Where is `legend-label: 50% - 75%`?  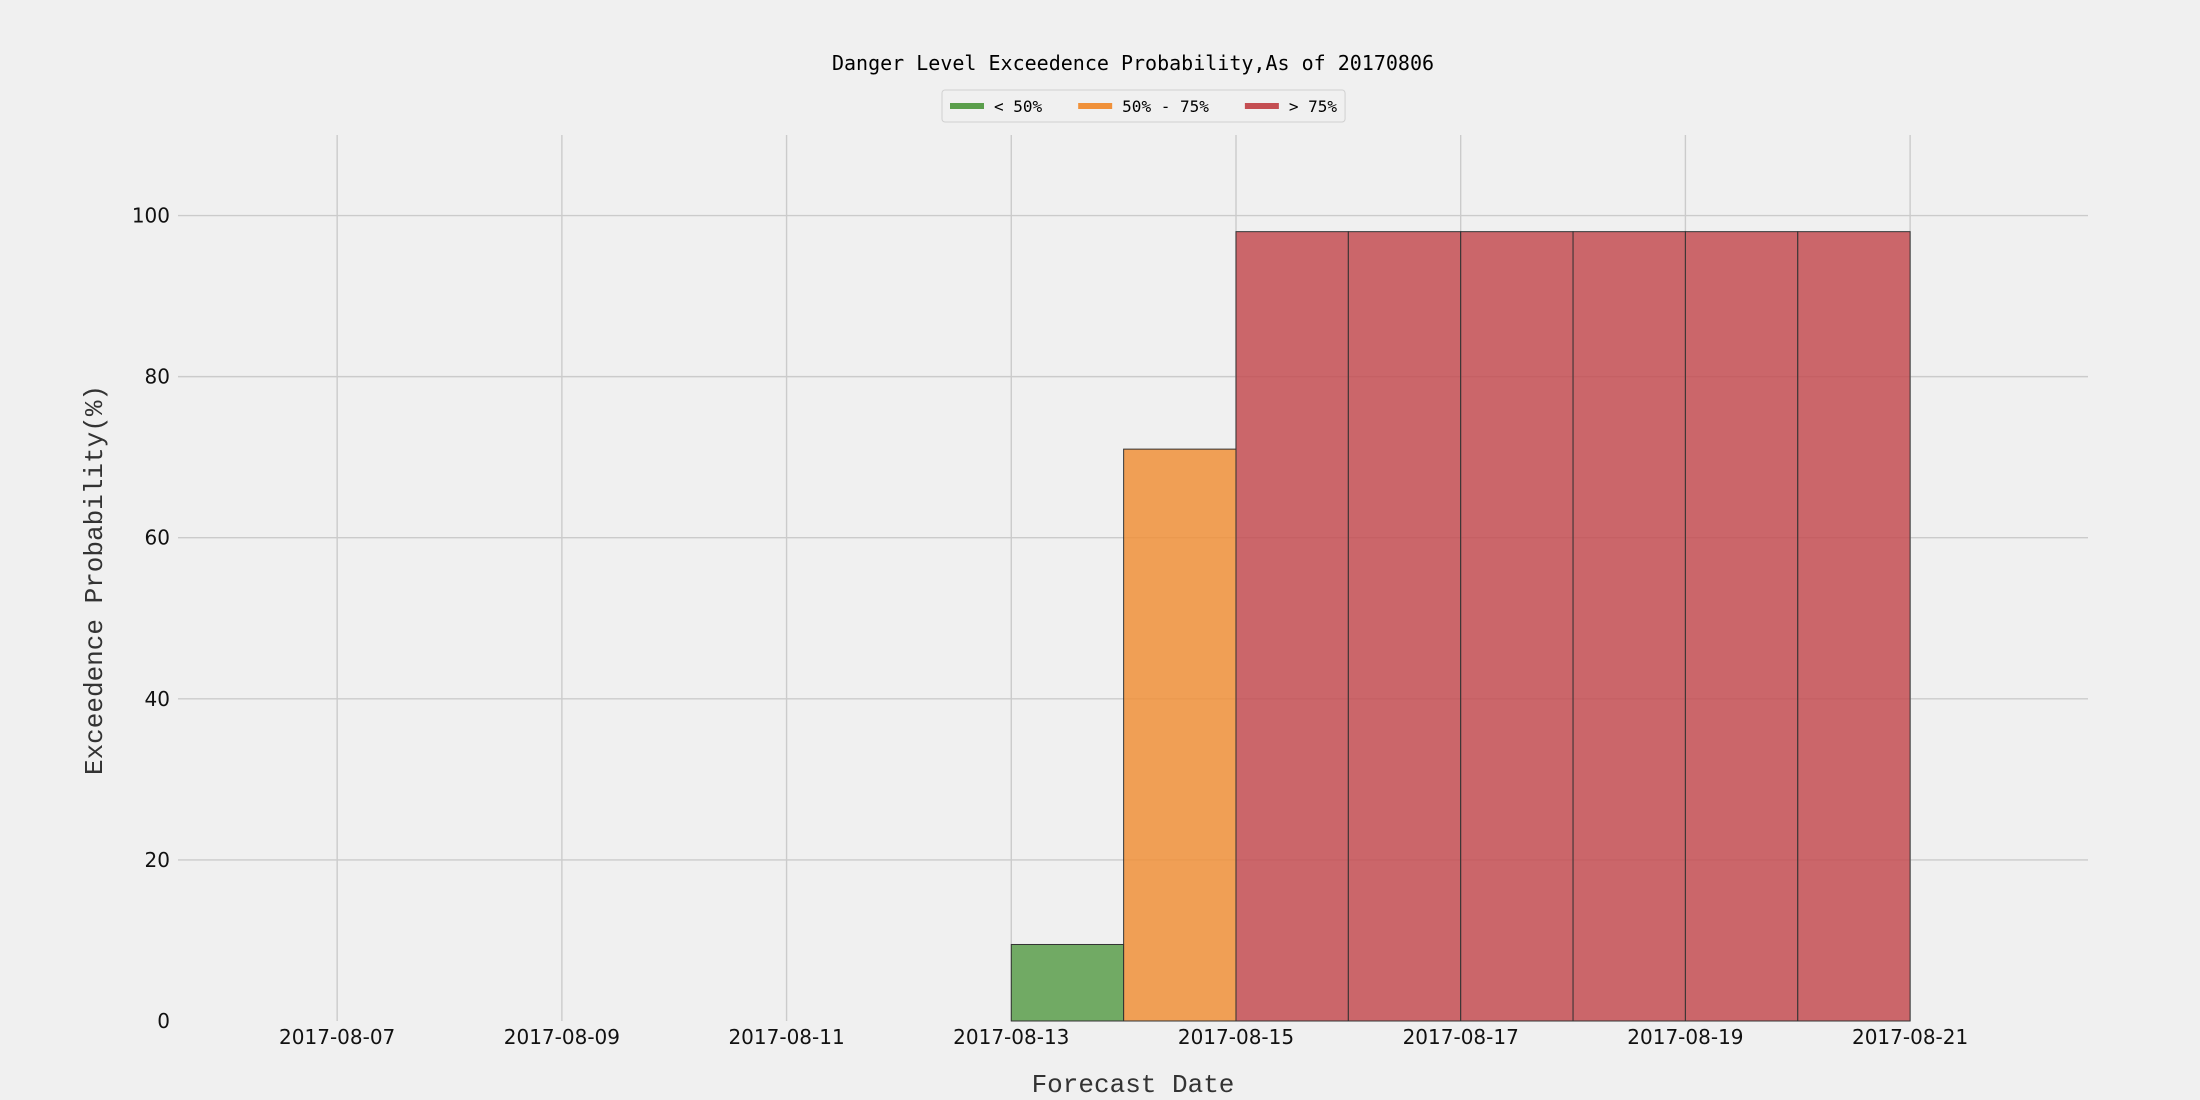
legend-label: 50% - 75% is located at coordinates (1165, 106).